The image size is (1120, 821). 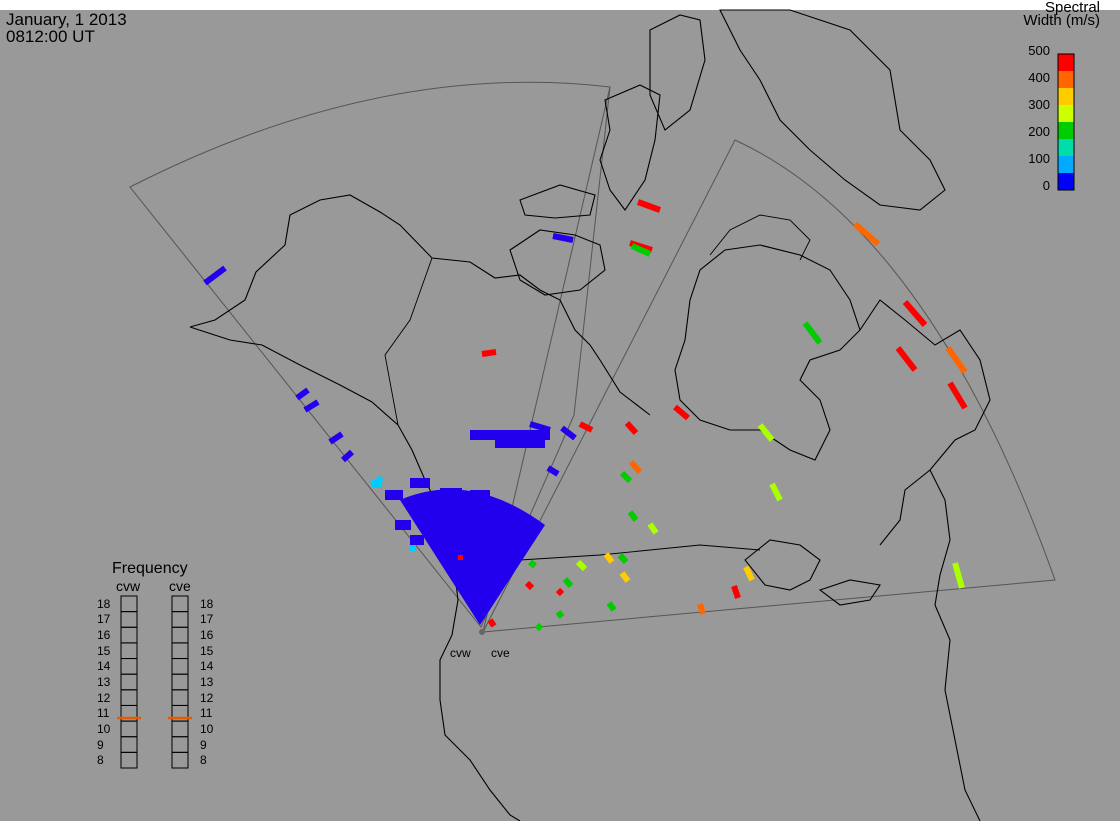 I want to click on frequency-tick-left: 10, so click(x=104, y=728).